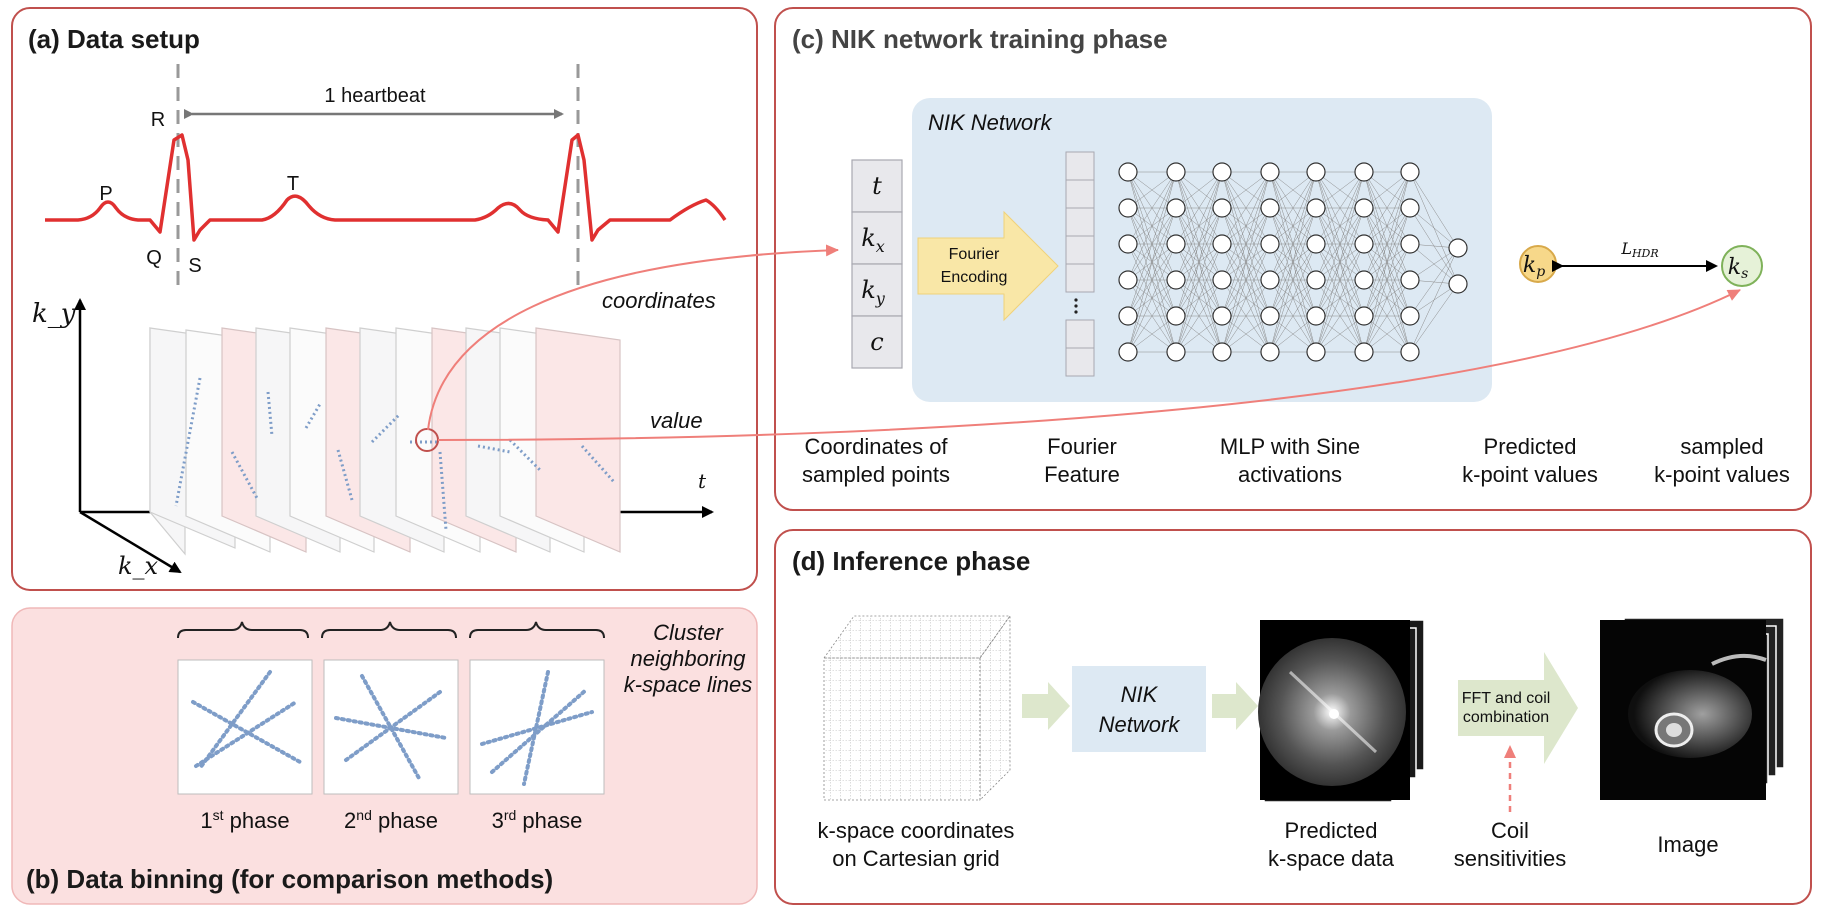 The height and width of the screenshot is (914, 1822). Describe the element at coordinates (1690, 714) in the screenshot. I see `cardiac-anatomy` at that location.